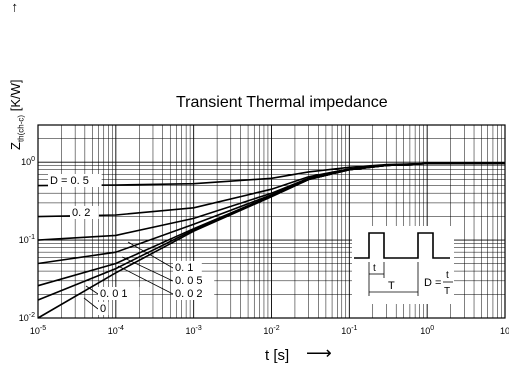 The width and height of the screenshot is (509, 376). I want to click on inset-T-label: T, so click(391, 286).